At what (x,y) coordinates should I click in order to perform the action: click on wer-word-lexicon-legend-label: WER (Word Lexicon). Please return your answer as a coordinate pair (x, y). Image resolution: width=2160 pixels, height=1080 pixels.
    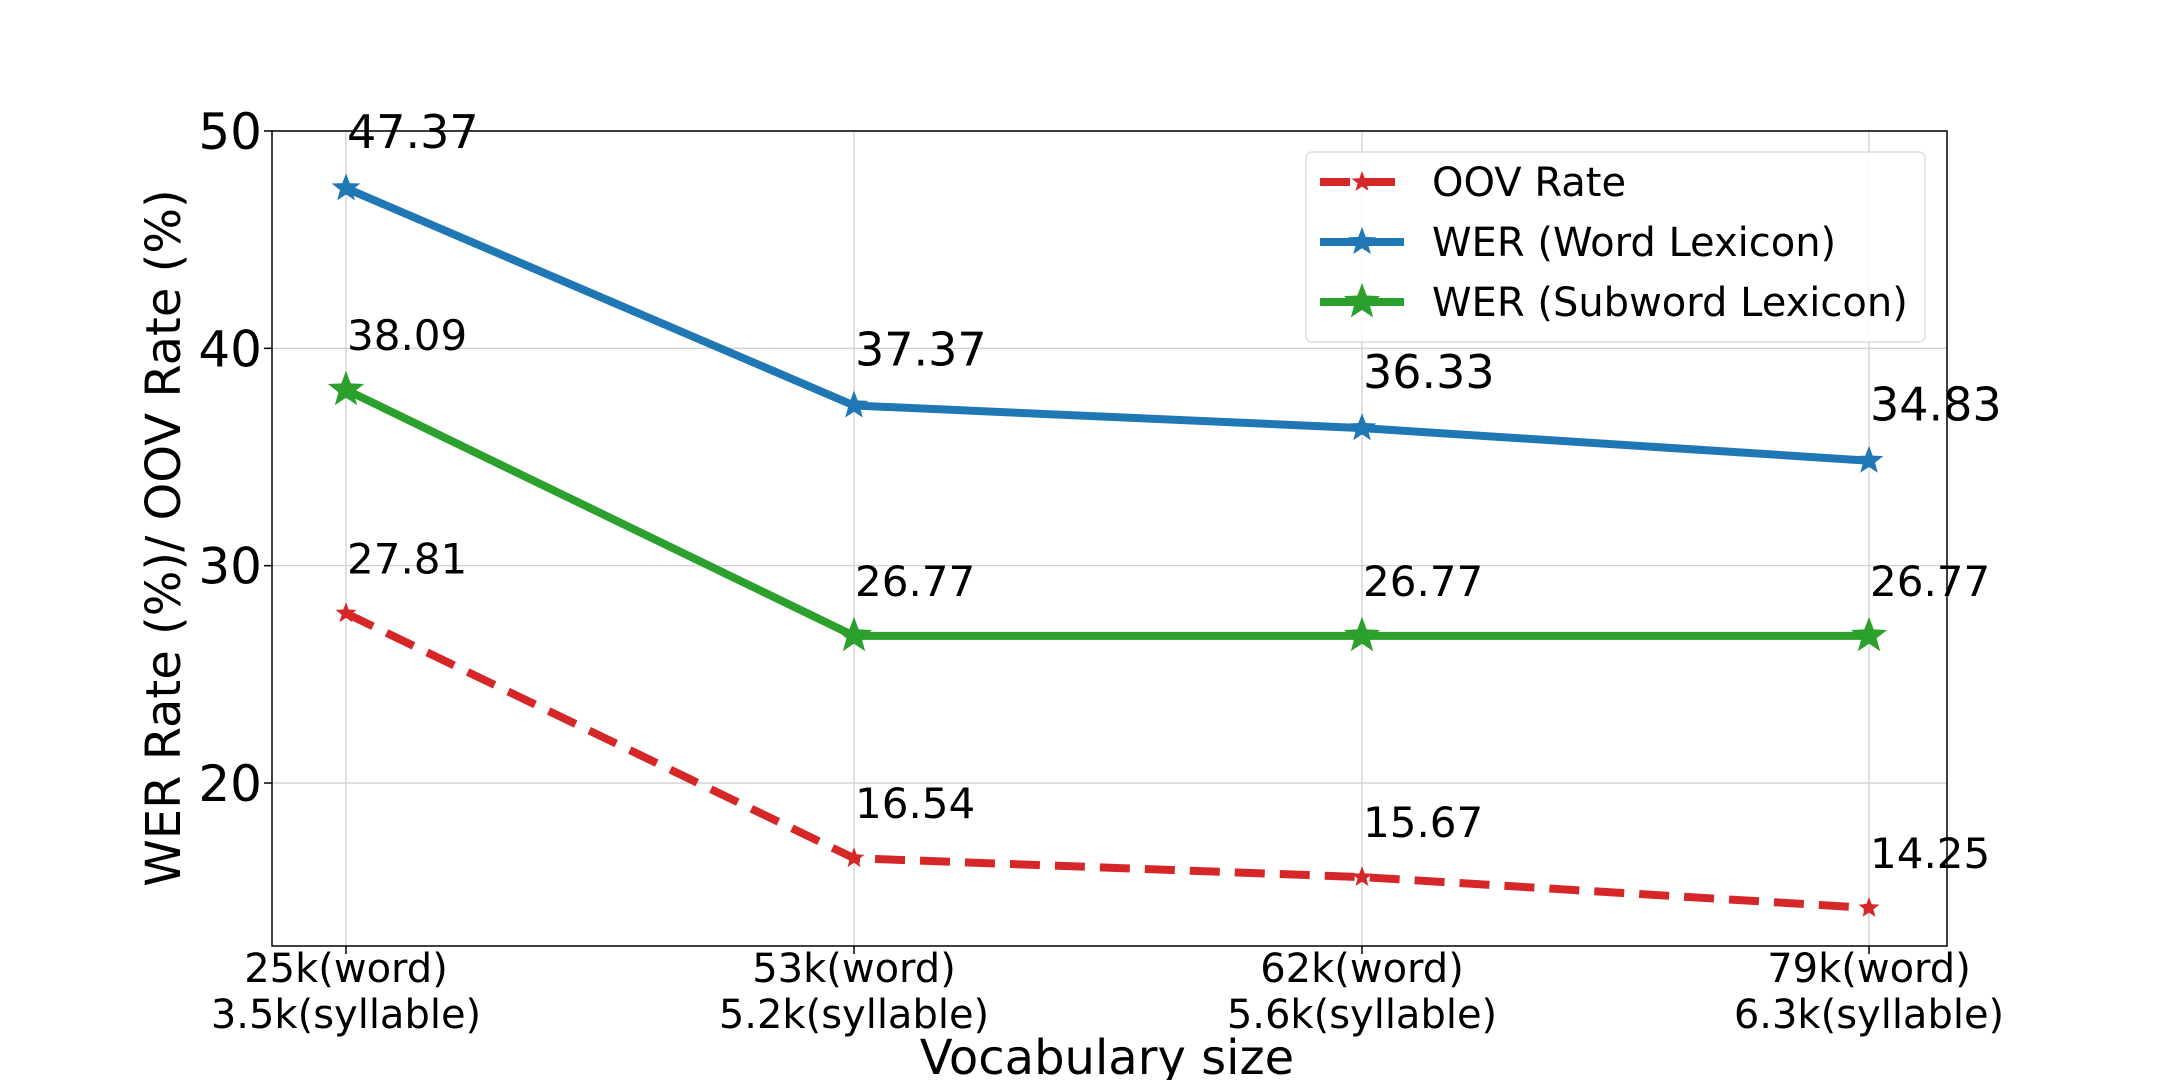
    Looking at the image, I should click on (1634, 243).